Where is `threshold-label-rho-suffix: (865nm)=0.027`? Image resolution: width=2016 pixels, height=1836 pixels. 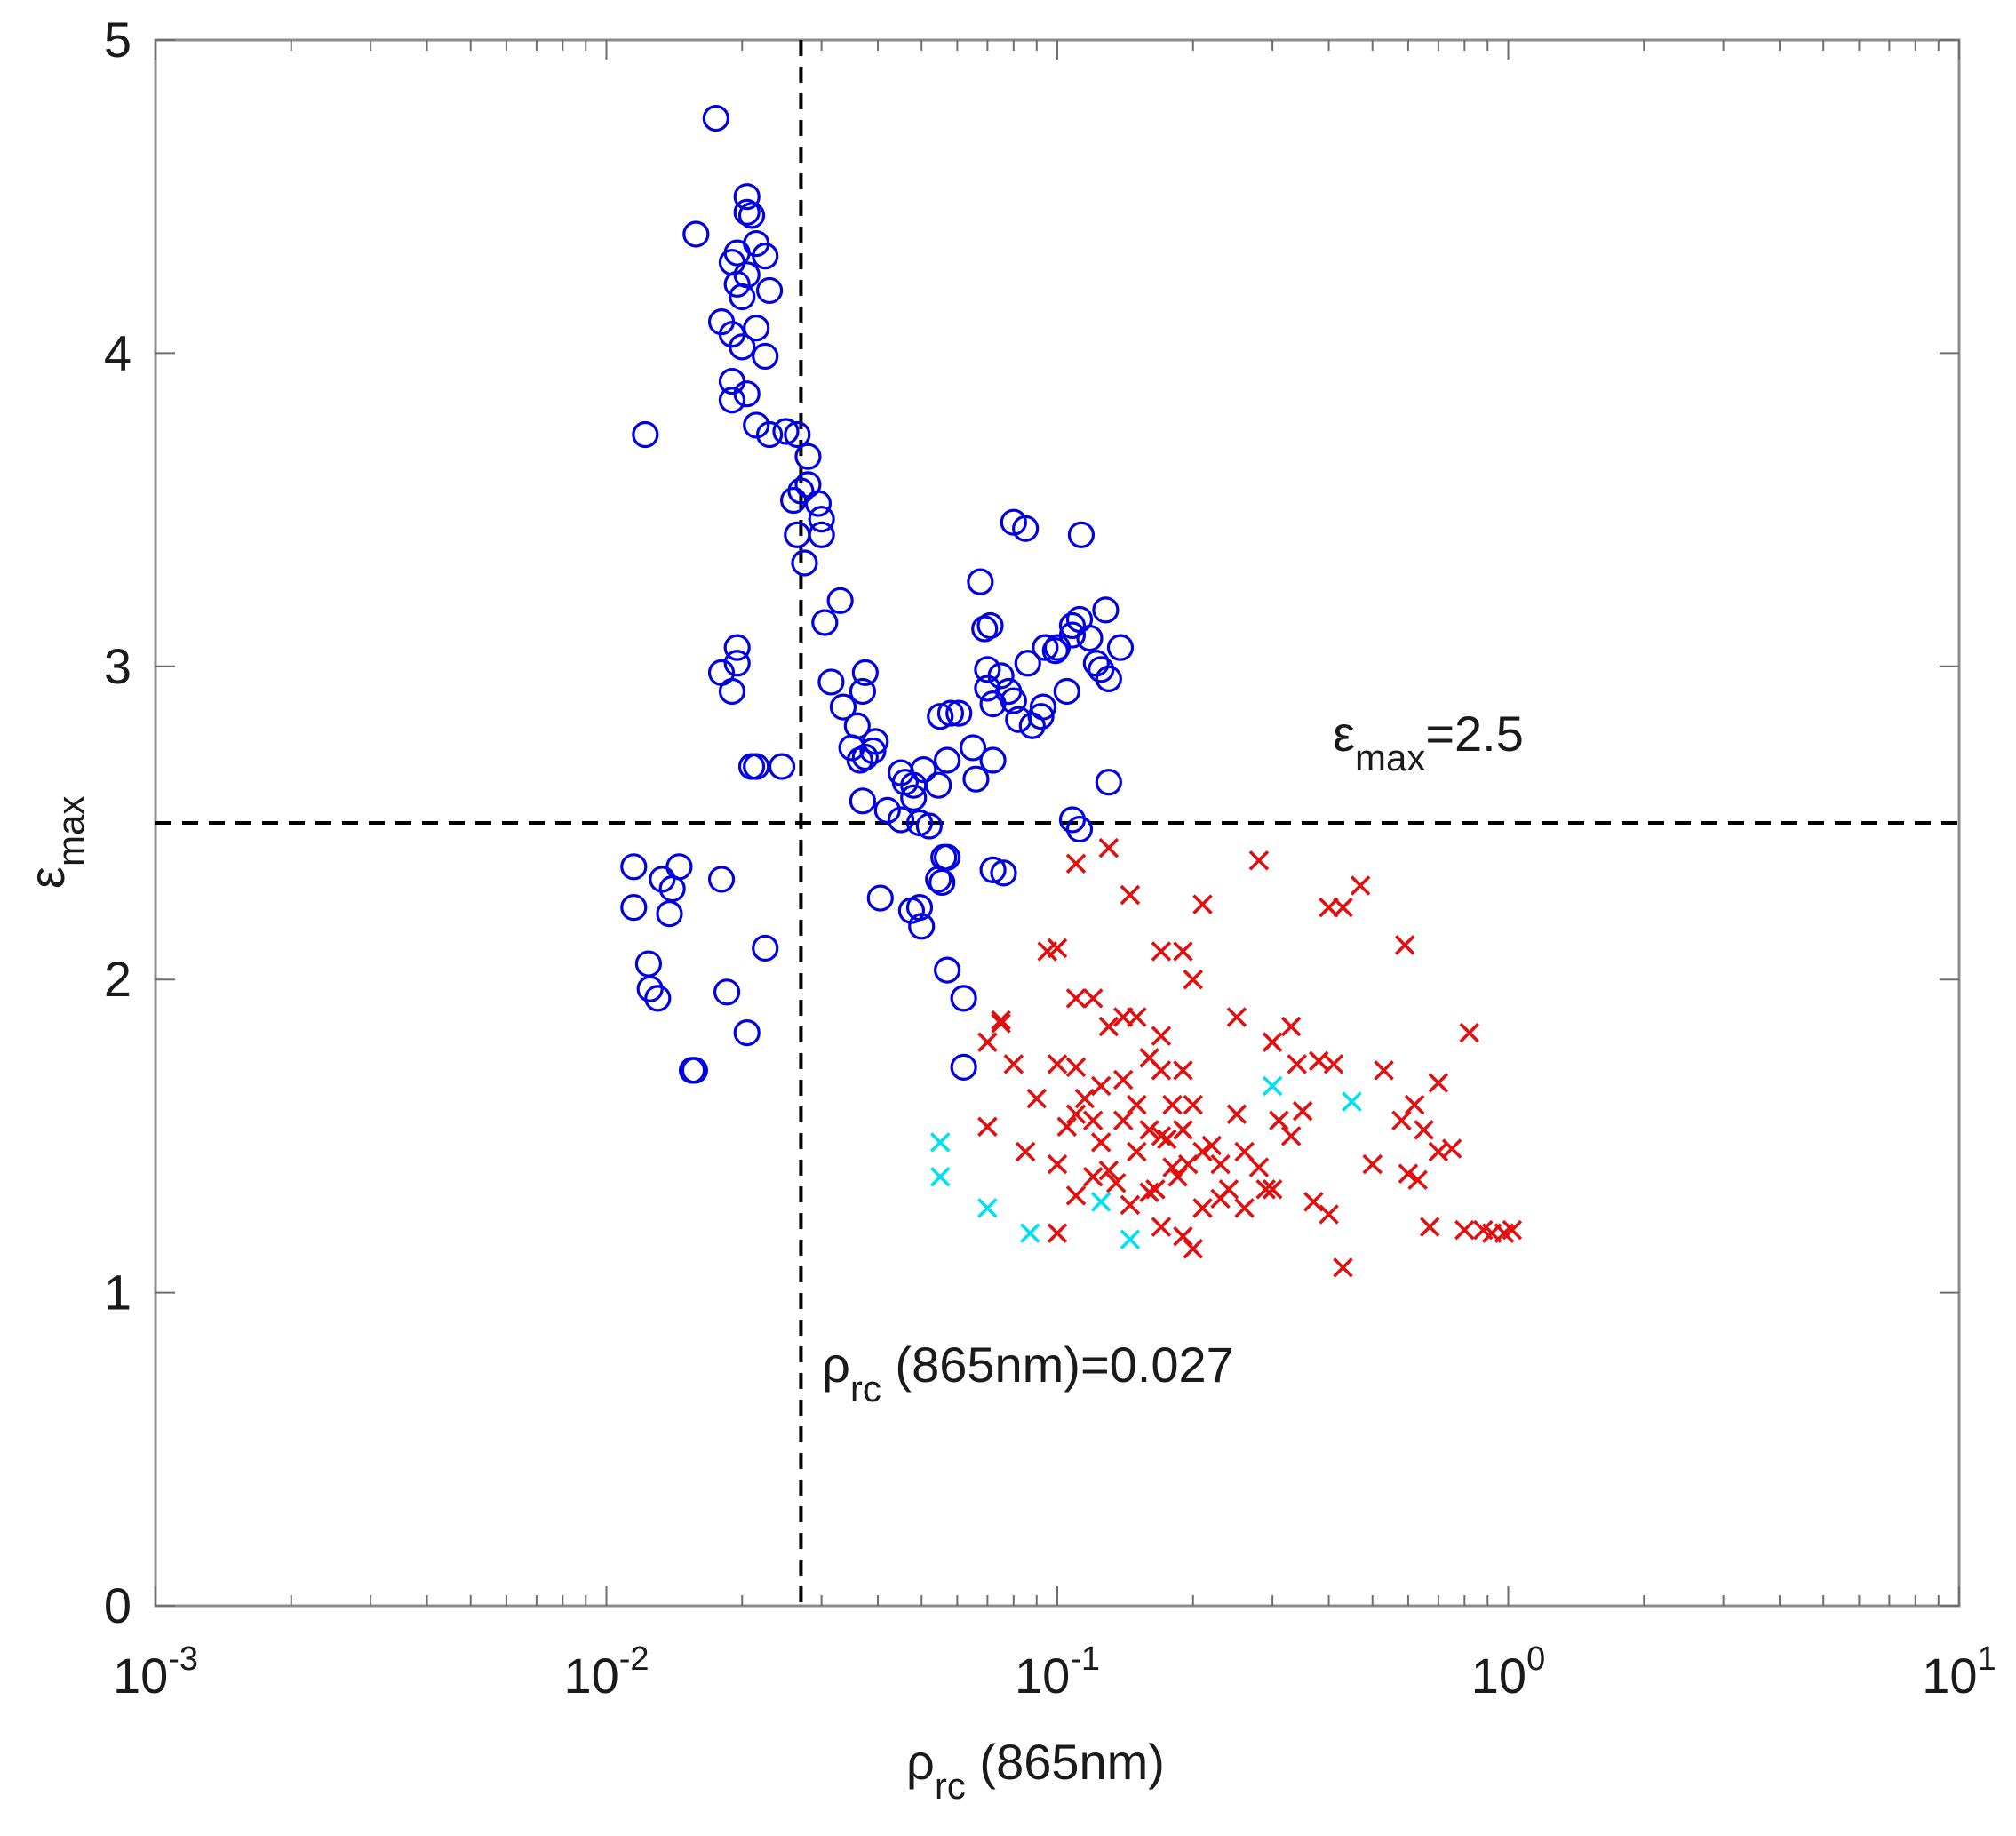
threshold-label-rho-suffix: (865nm)=0.027 is located at coordinates (1057, 1365).